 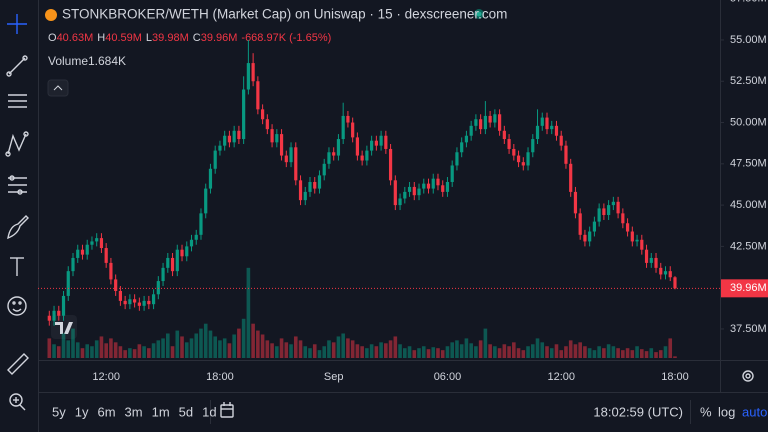 What do you see at coordinates (82, 411) in the screenshot?
I see `timeframe-button: 1y` at bounding box center [82, 411].